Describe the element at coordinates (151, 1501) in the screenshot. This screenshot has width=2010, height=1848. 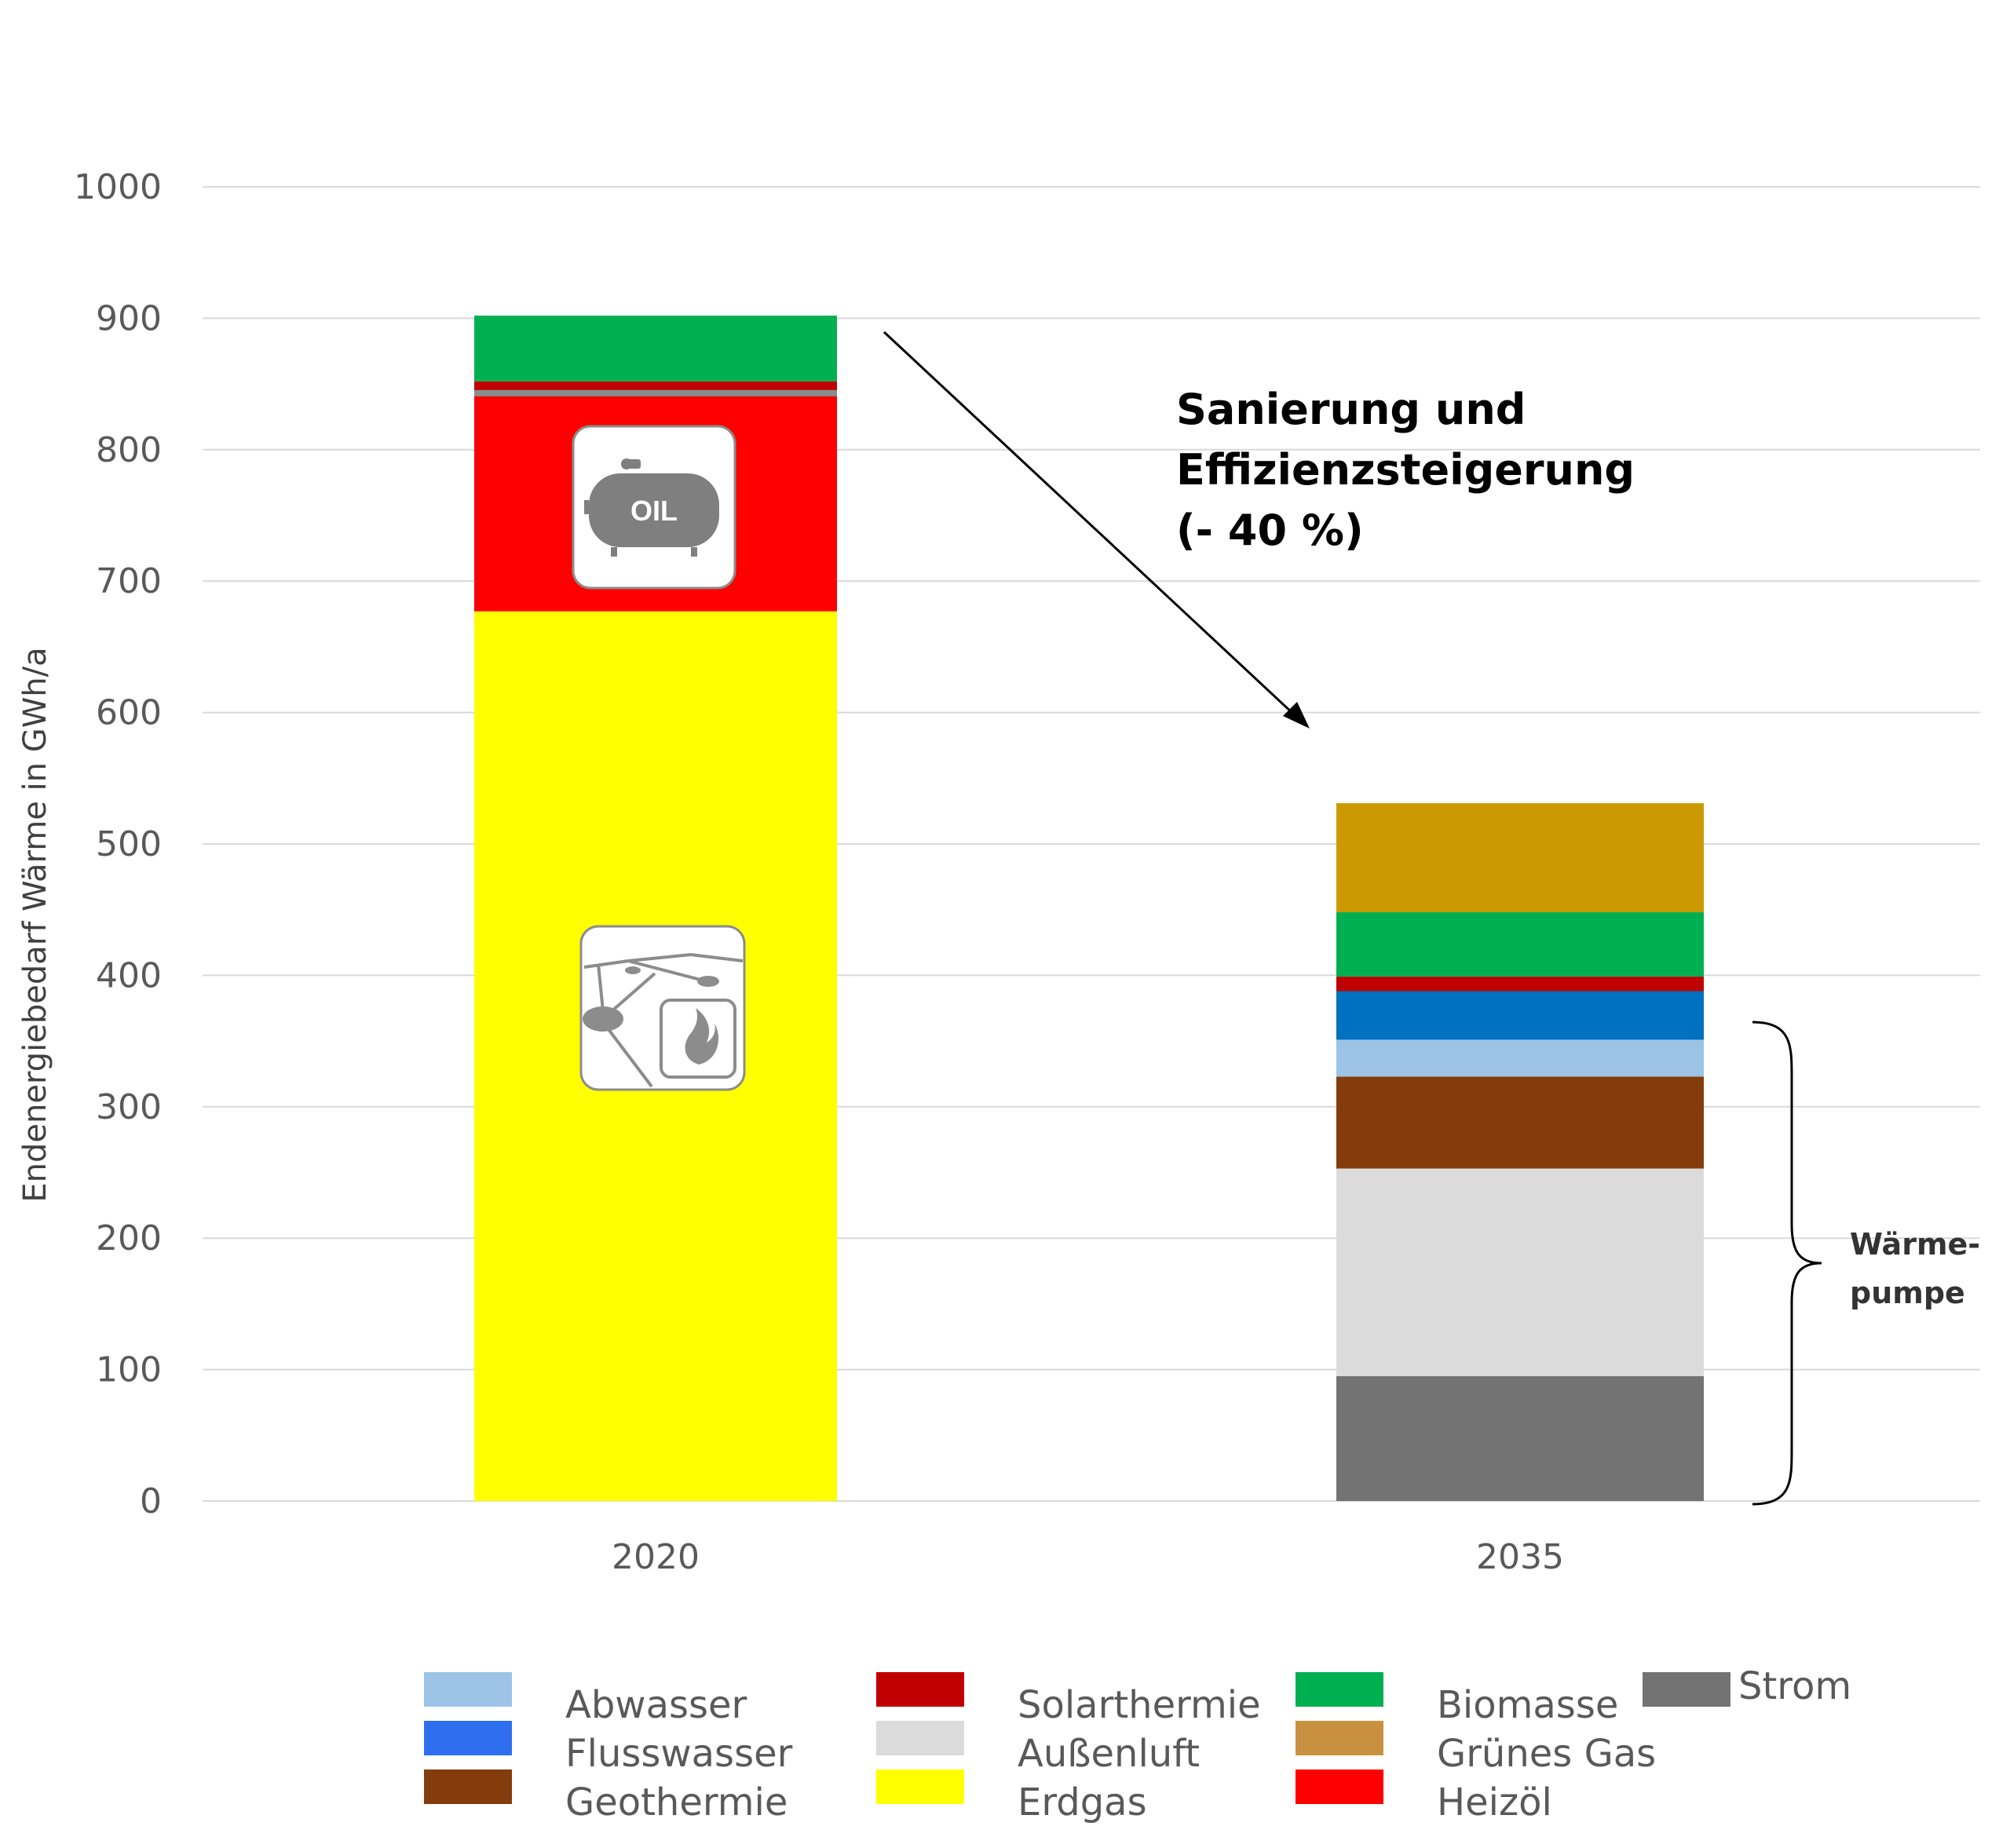
I see `y-tick-label: 0` at that location.